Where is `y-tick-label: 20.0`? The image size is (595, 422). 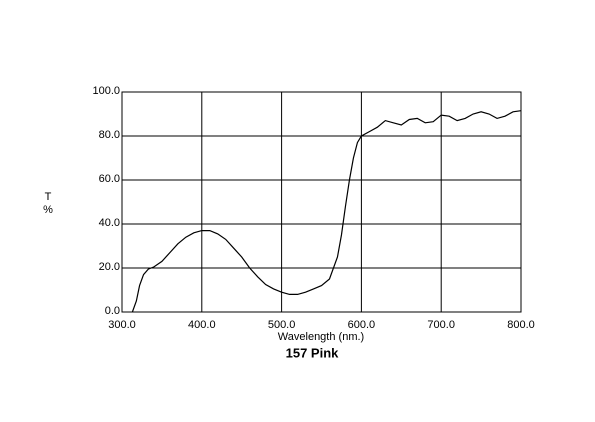
y-tick-label: 20.0 is located at coordinates (109, 267).